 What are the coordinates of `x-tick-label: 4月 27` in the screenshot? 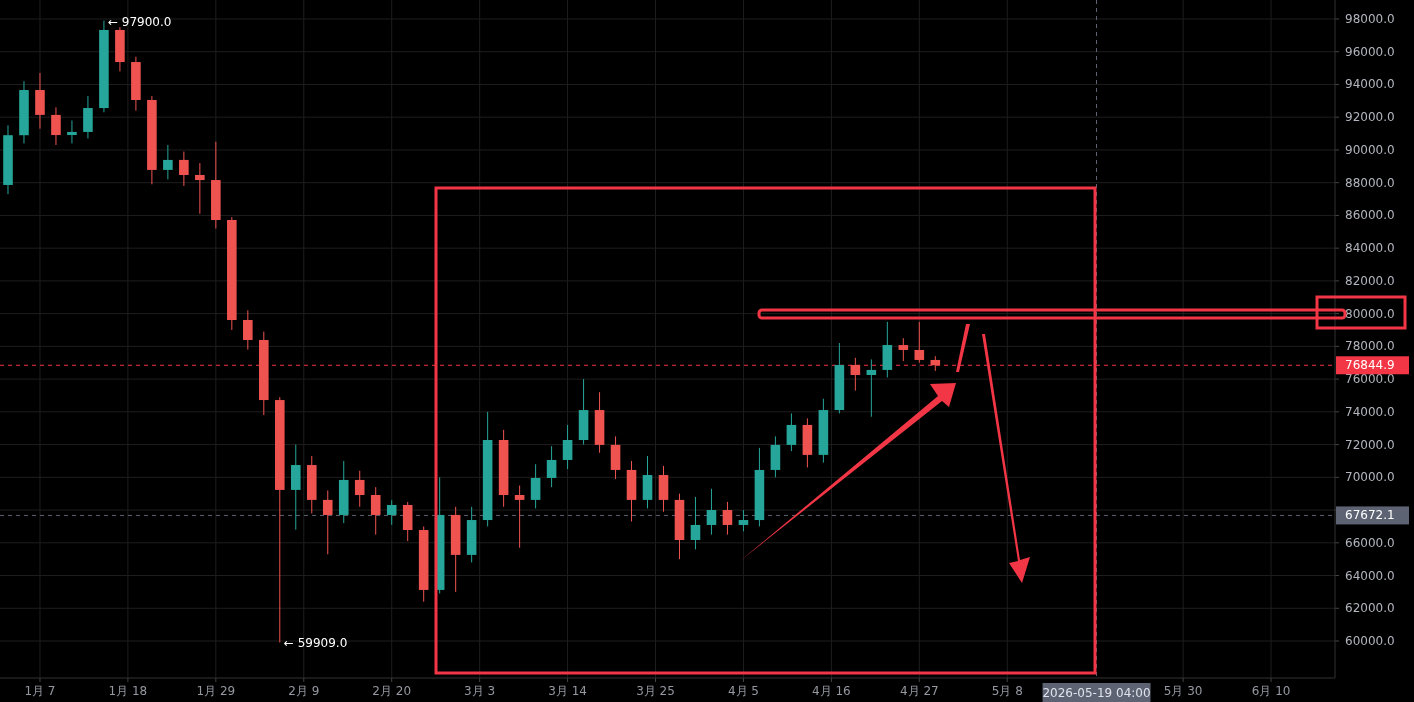 It's located at (919, 691).